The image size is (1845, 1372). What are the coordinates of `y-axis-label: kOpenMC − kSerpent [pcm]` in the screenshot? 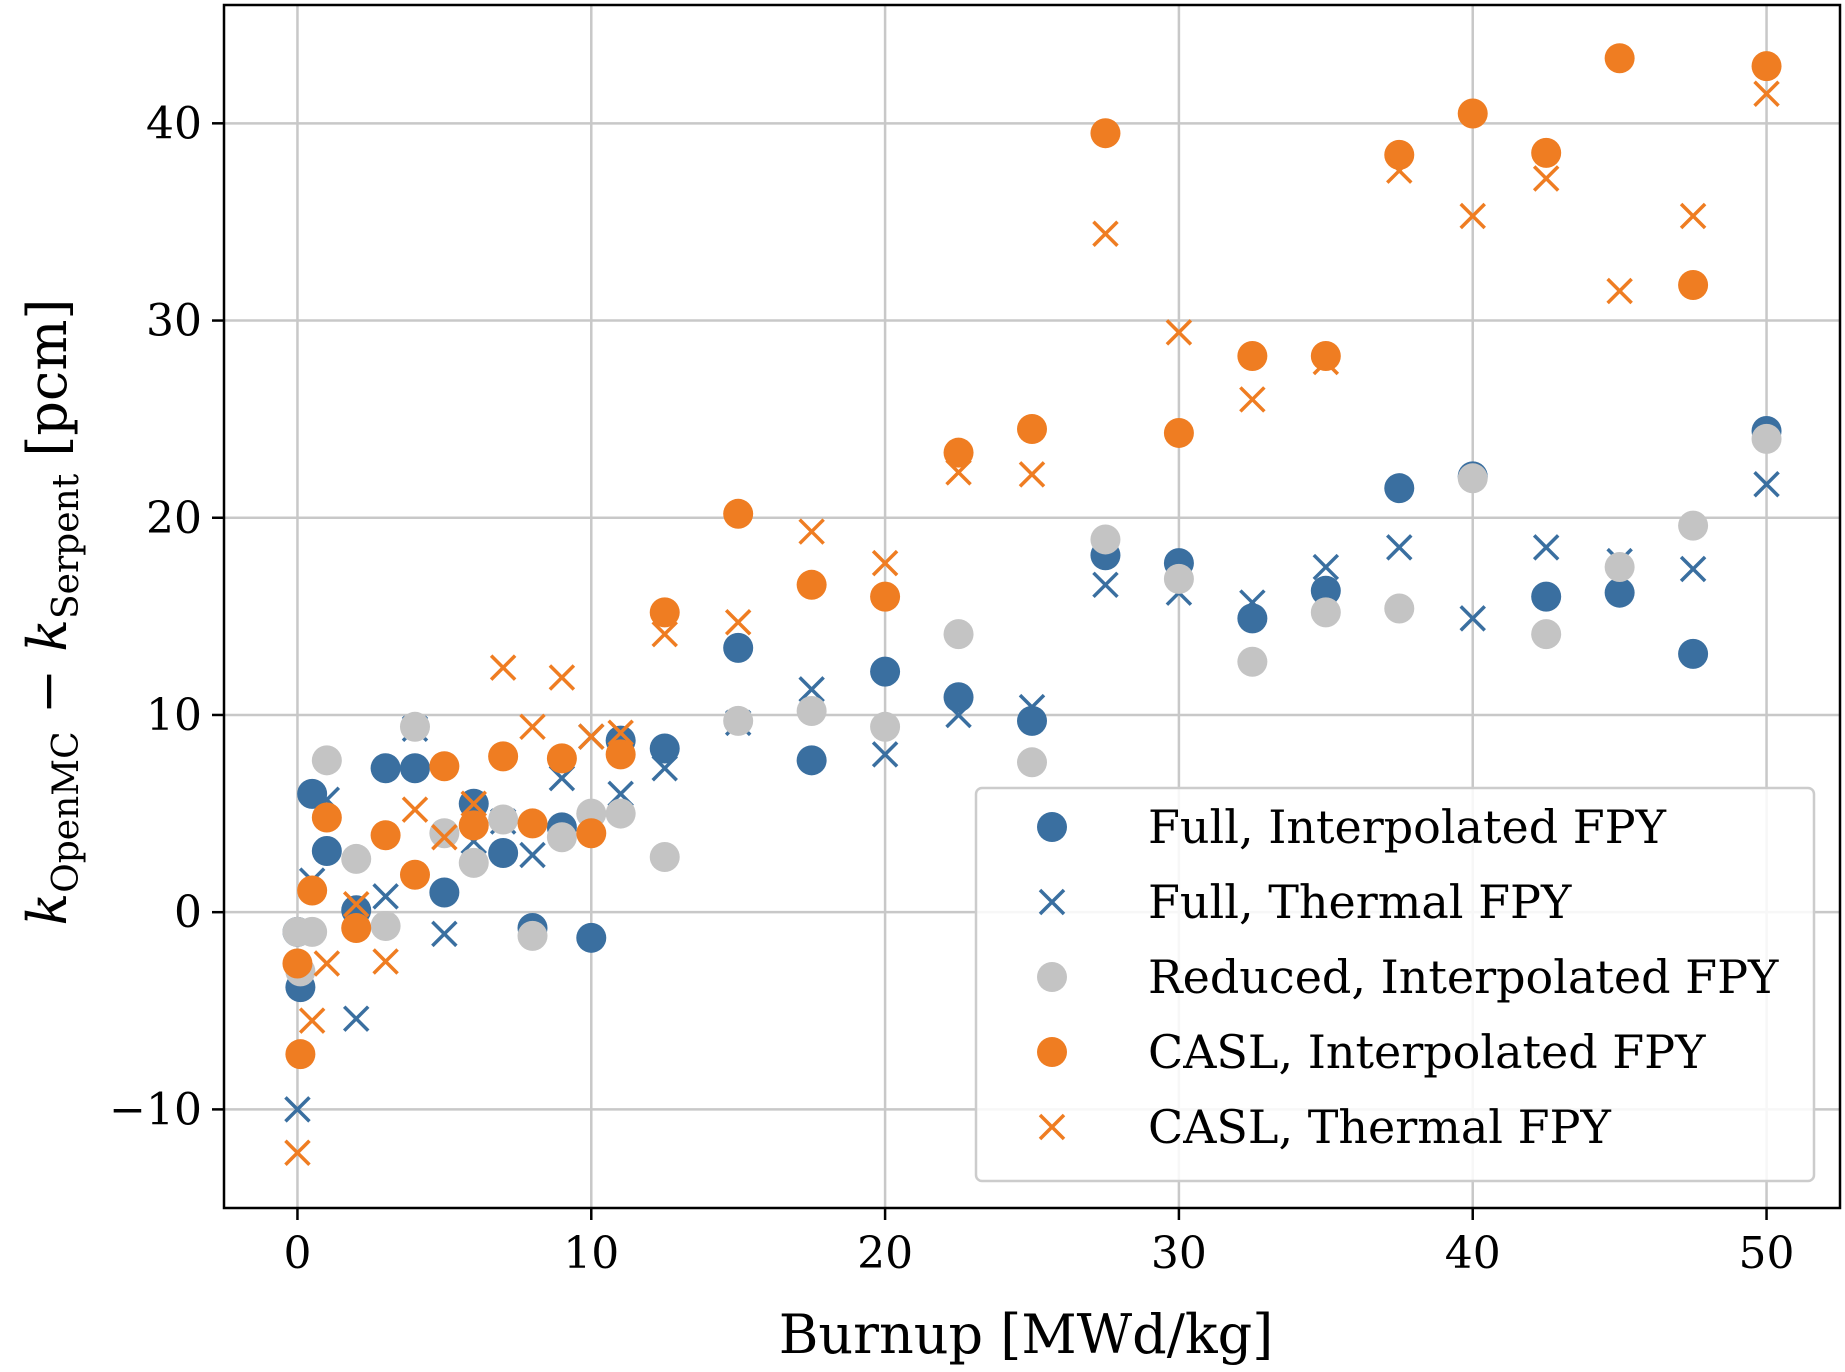 It's located at (51, 611).